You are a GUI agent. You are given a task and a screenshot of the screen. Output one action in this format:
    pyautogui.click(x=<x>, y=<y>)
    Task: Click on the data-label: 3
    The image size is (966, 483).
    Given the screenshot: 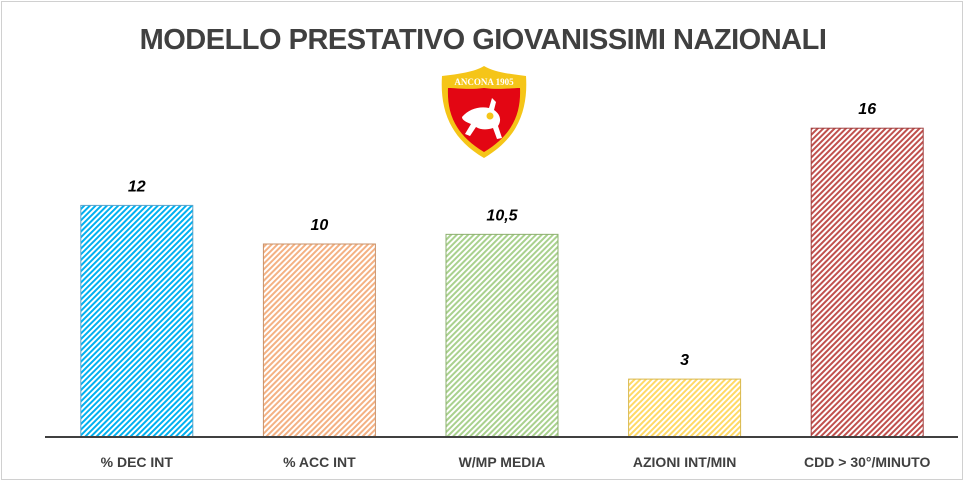 What is the action you would take?
    pyautogui.click(x=684, y=360)
    